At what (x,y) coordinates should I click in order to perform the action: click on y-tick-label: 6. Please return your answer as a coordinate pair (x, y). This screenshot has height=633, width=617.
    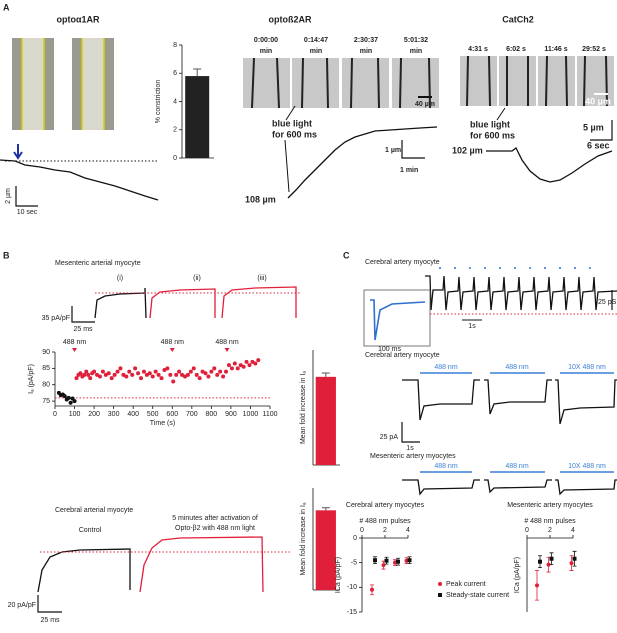
    Looking at the image, I should click on (175, 73).